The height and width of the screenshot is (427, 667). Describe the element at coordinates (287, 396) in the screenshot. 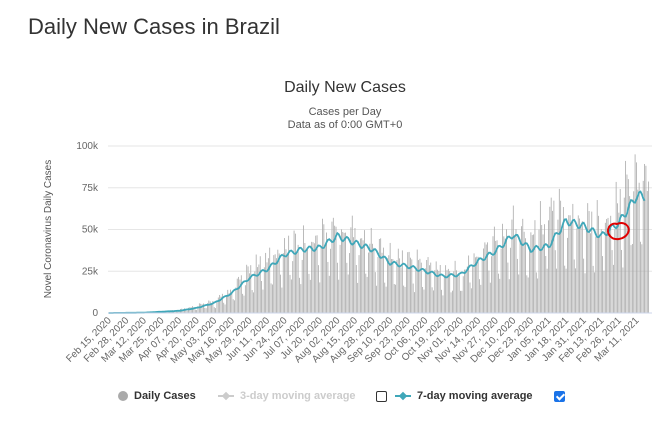

I see `legend-item-3-day-average: 3-day moving average` at that location.